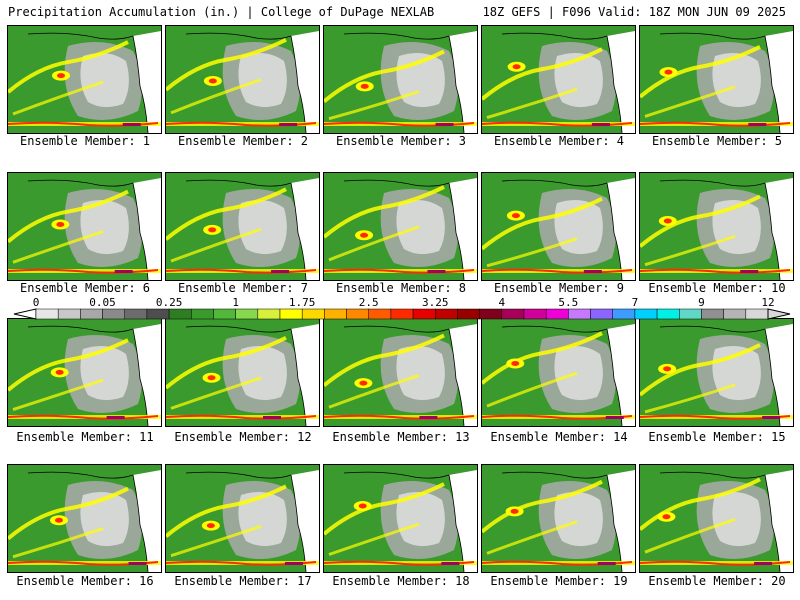 Image resolution: width=800 pixels, height=600 pixels. Describe the element at coordinates (302, 302) in the screenshot. I see `legend-tick-label: 1.75` at that location.